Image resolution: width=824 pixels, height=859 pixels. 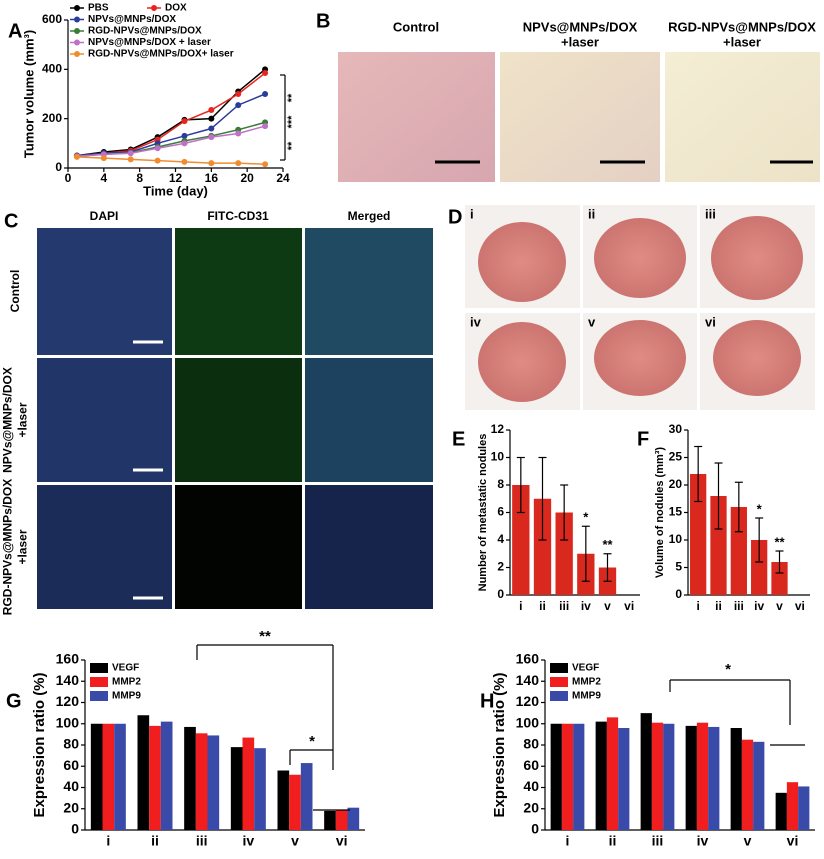 I want to click on y-tick-label: 140, so click(x=528, y=680).